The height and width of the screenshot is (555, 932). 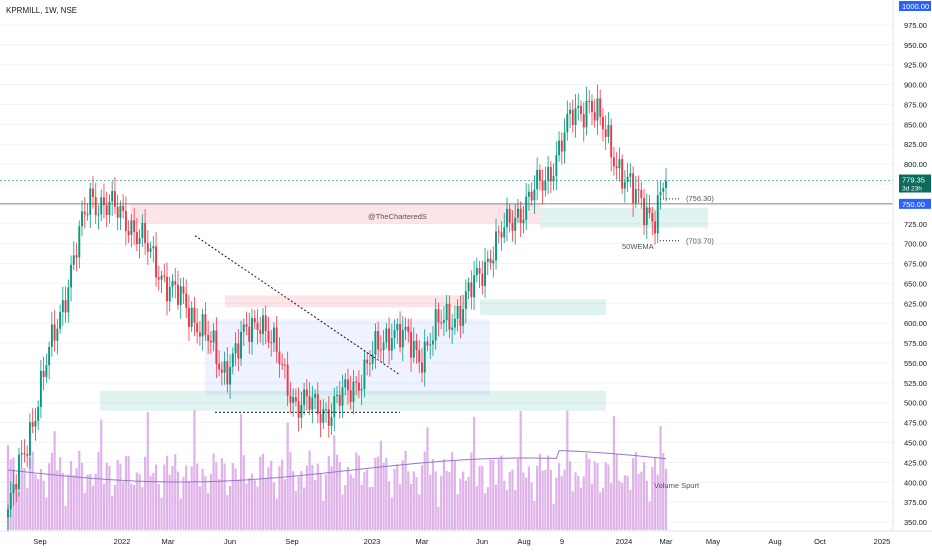 What do you see at coordinates (700, 241) in the screenshot?
I see `lower-level-label: (703.70)` at bounding box center [700, 241].